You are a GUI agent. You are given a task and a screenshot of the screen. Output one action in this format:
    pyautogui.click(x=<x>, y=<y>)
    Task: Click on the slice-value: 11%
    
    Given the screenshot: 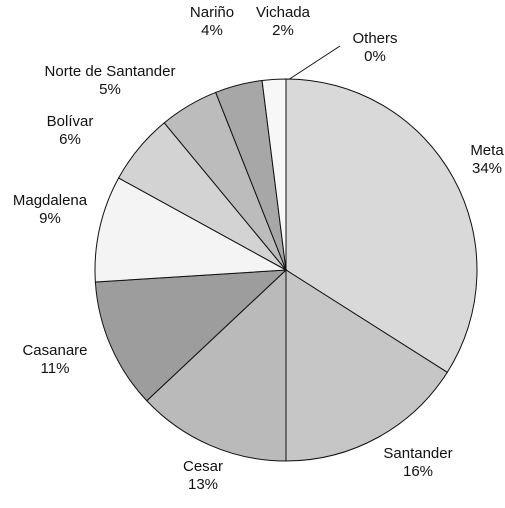 What is the action you would take?
    pyautogui.click(x=55, y=368)
    